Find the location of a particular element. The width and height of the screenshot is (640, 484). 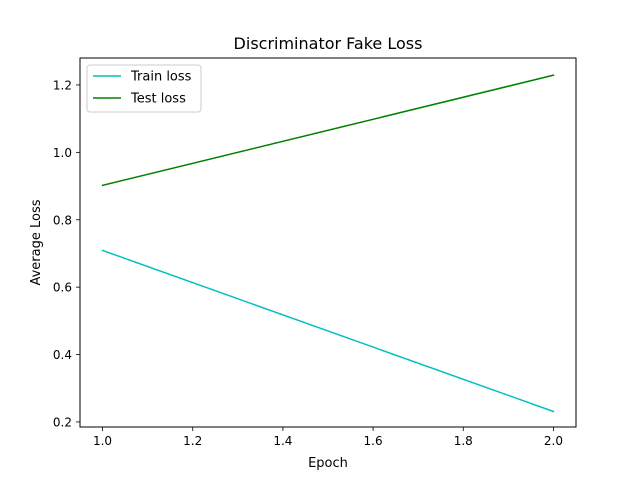

y-tick-label: 0.2 is located at coordinates (62, 422).